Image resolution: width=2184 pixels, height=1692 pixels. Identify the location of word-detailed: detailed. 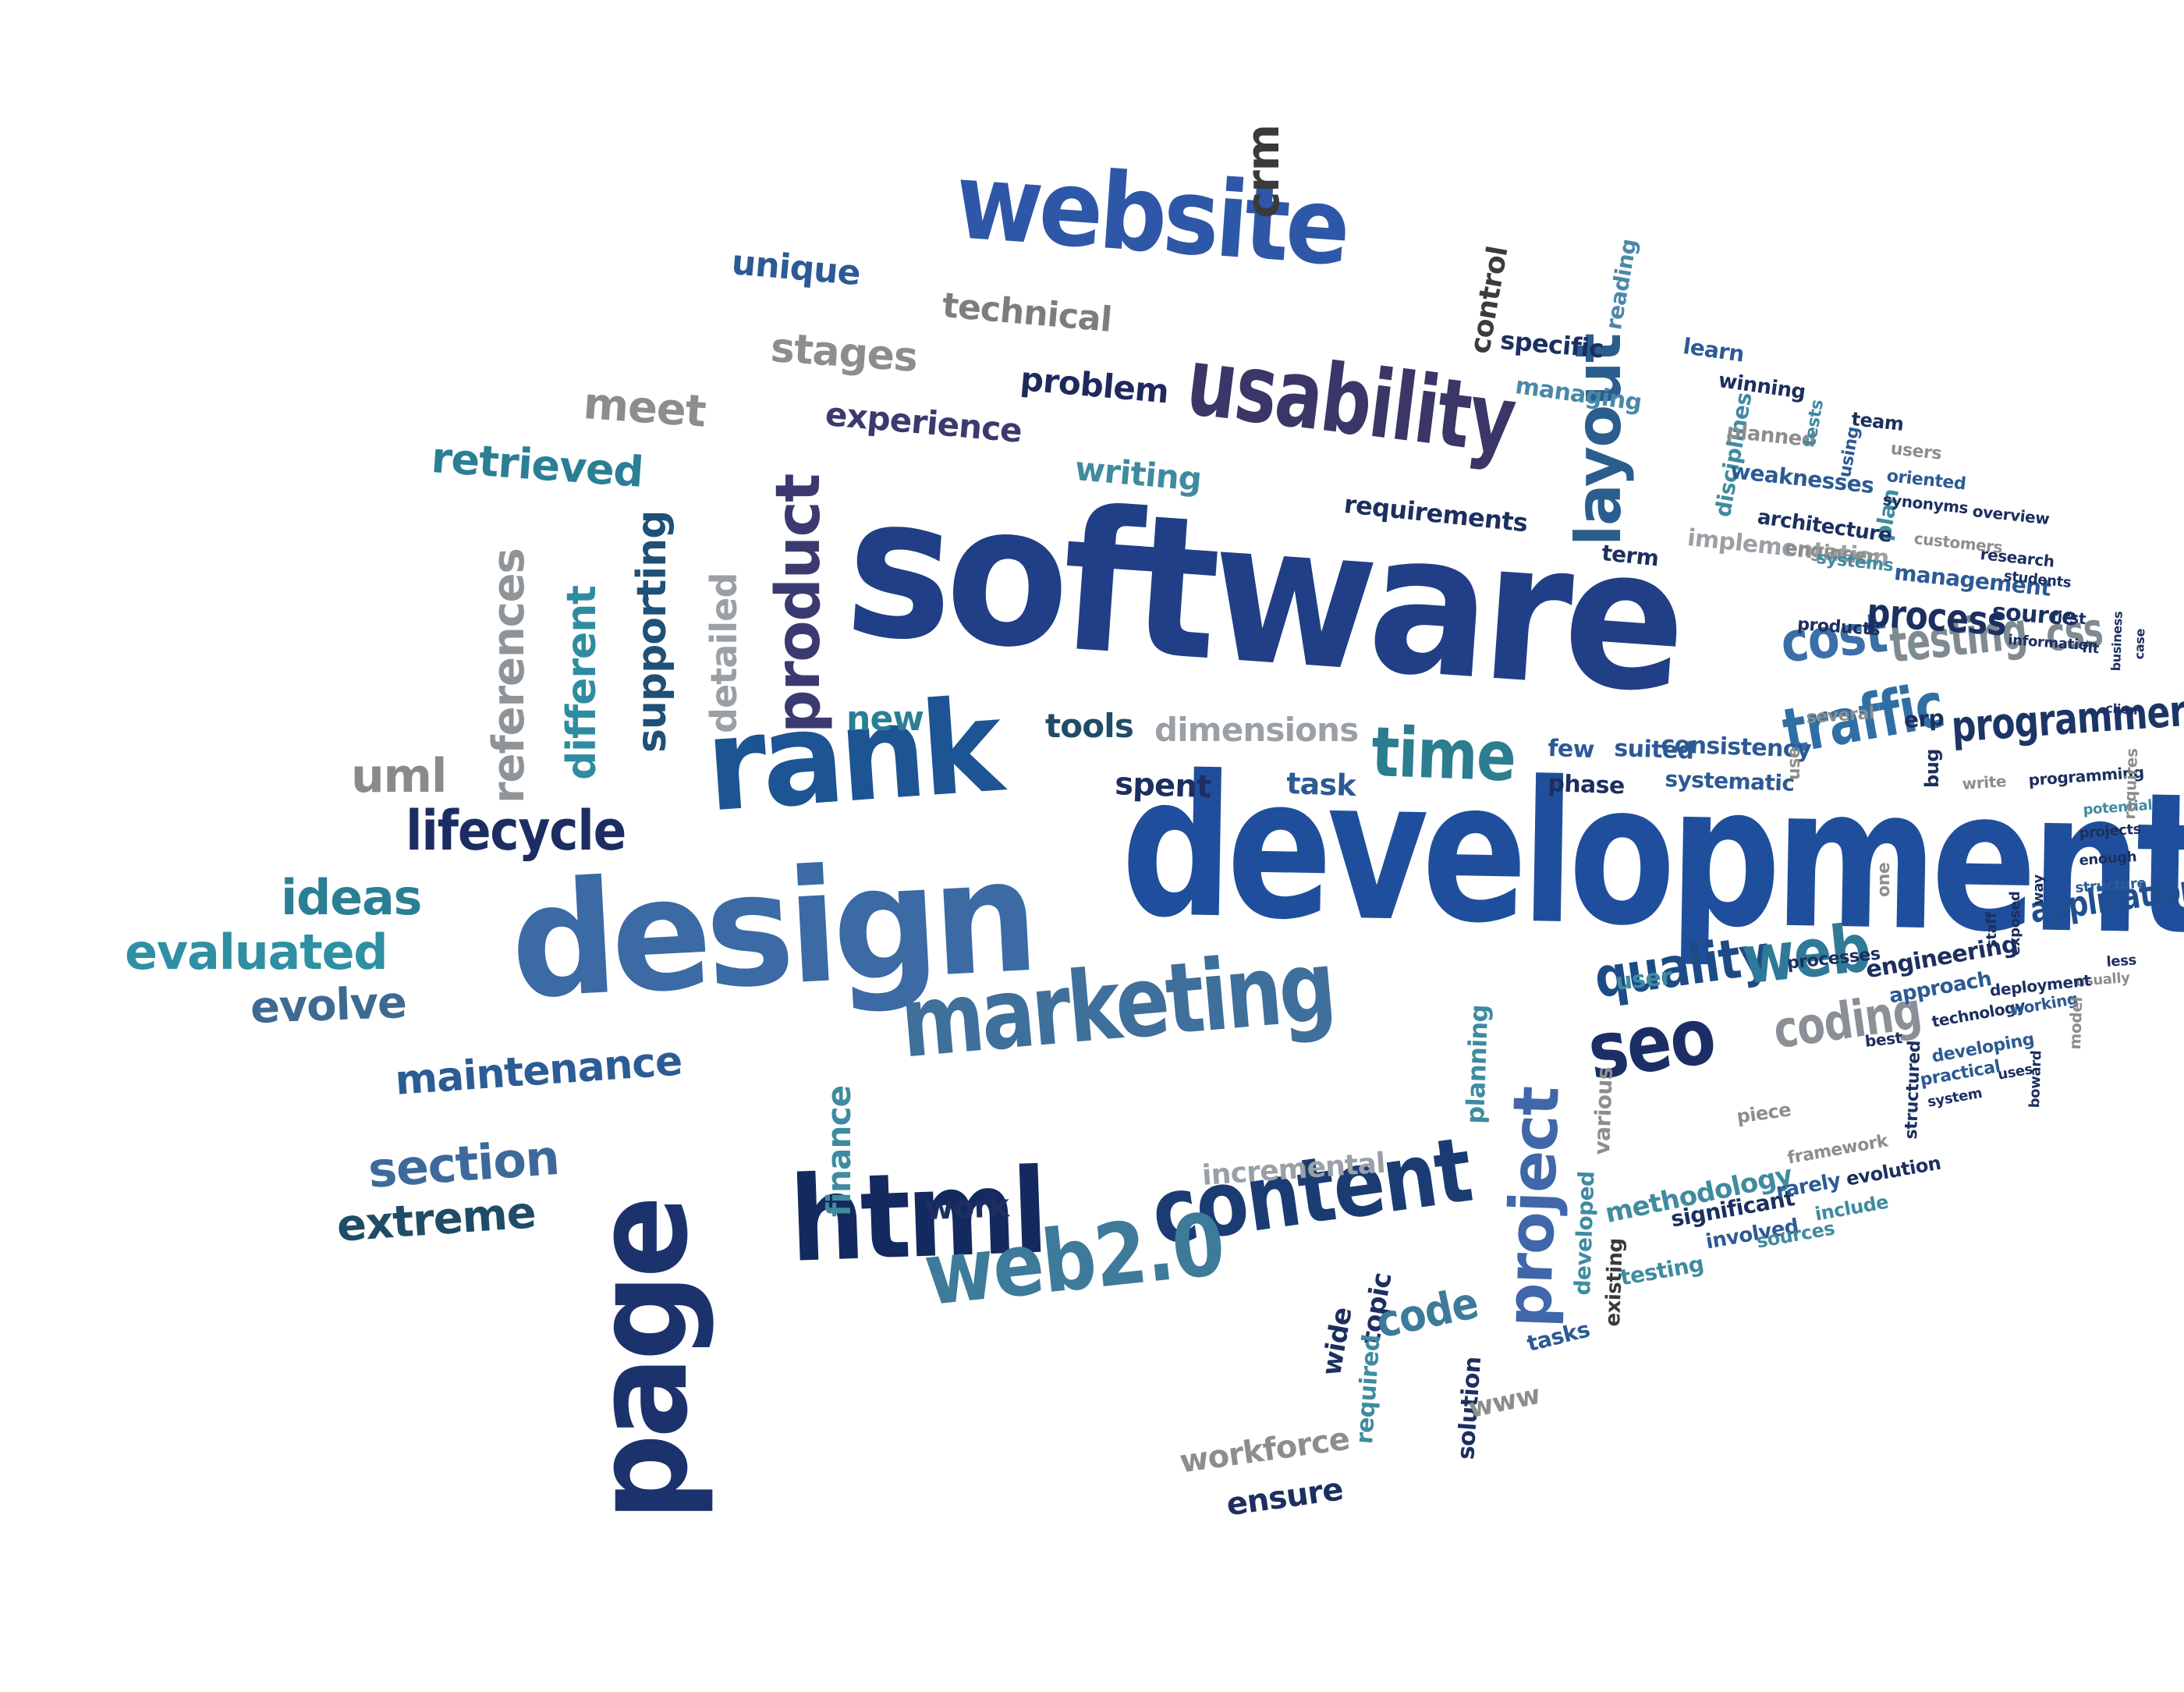
(724, 653).